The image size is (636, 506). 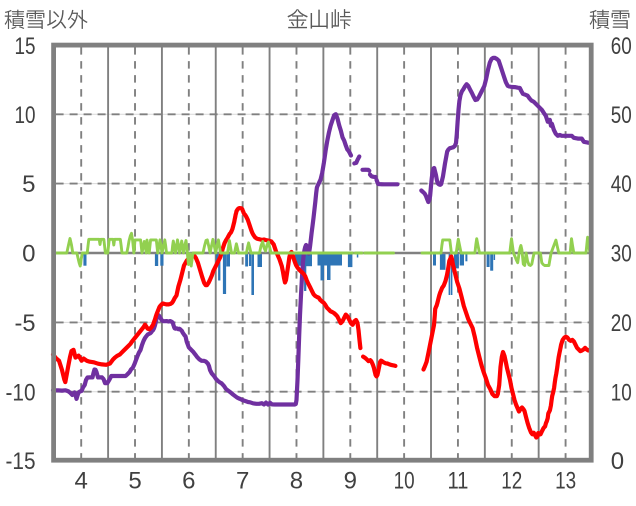 What do you see at coordinates (188, 481) in the screenshot?
I see `svg-text: 6` at bounding box center [188, 481].